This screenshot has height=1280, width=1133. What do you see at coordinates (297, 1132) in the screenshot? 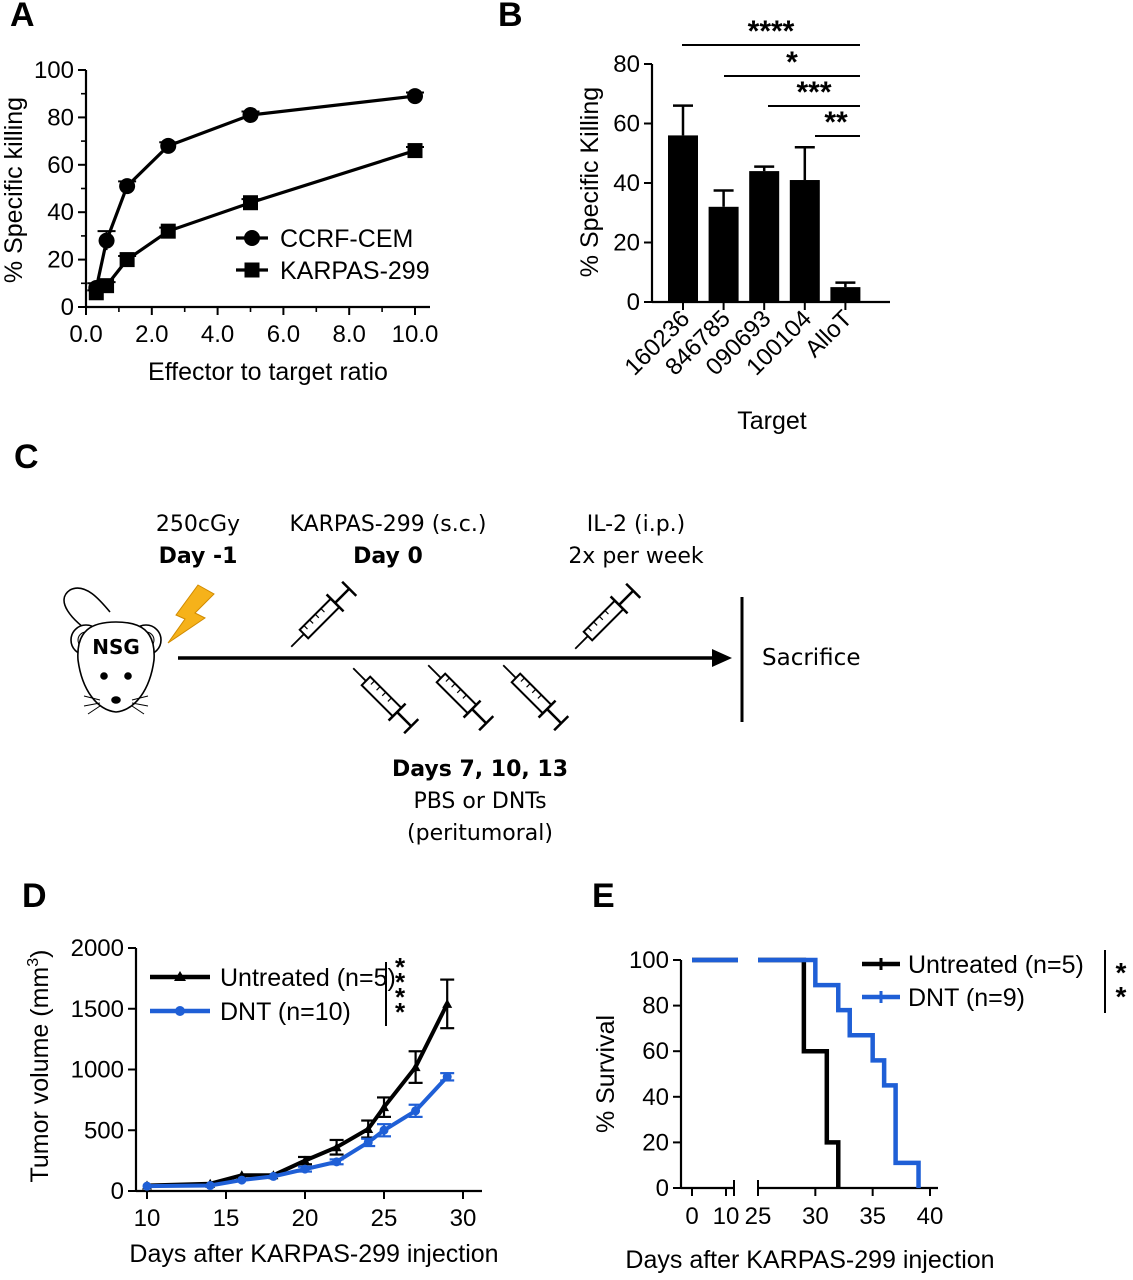
I see `series-line` at bounding box center [297, 1132].